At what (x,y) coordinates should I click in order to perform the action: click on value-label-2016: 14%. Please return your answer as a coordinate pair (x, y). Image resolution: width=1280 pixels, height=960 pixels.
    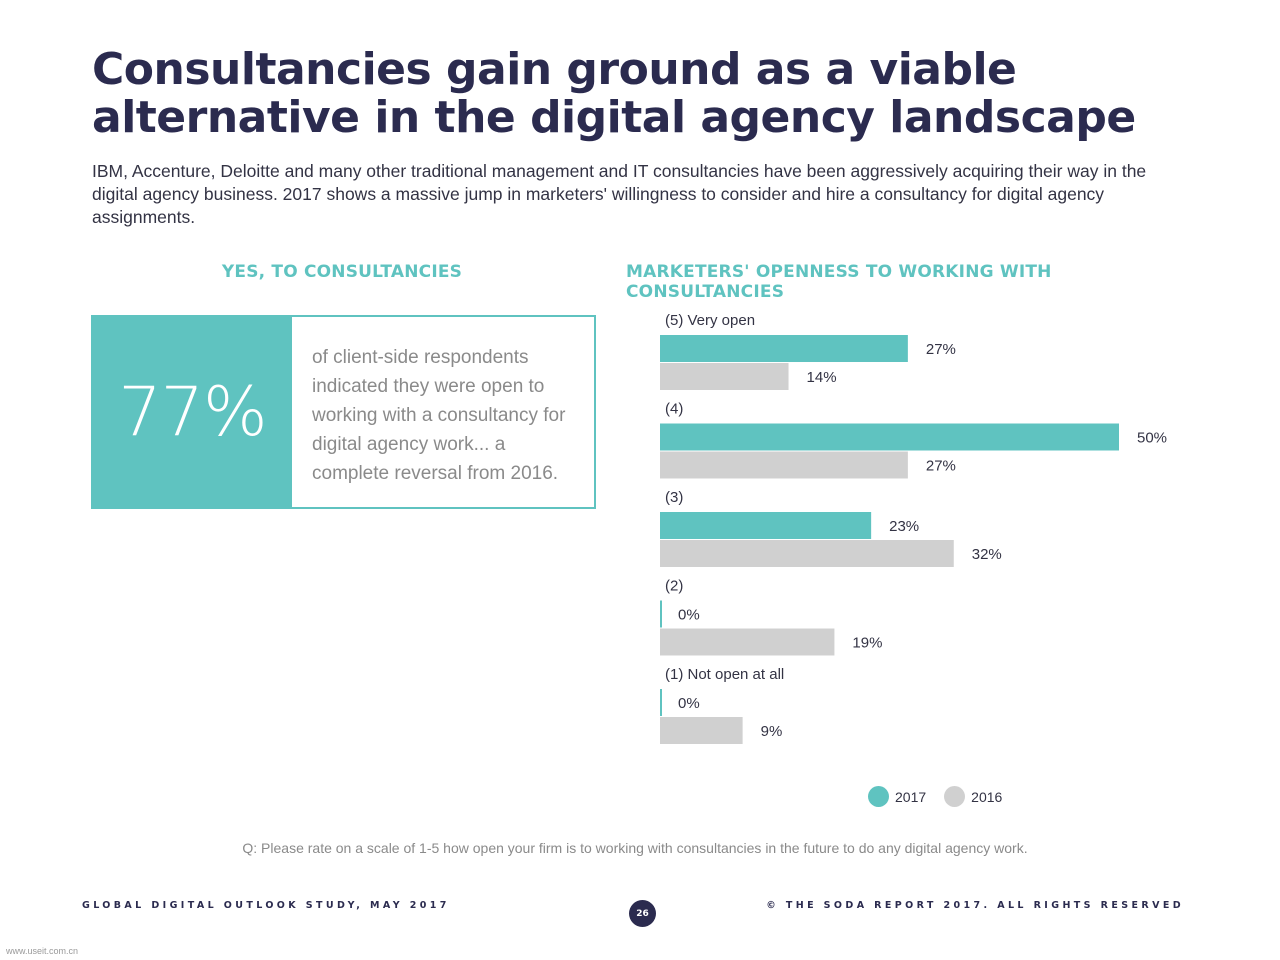
    Looking at the image, I should click on (822, 377).